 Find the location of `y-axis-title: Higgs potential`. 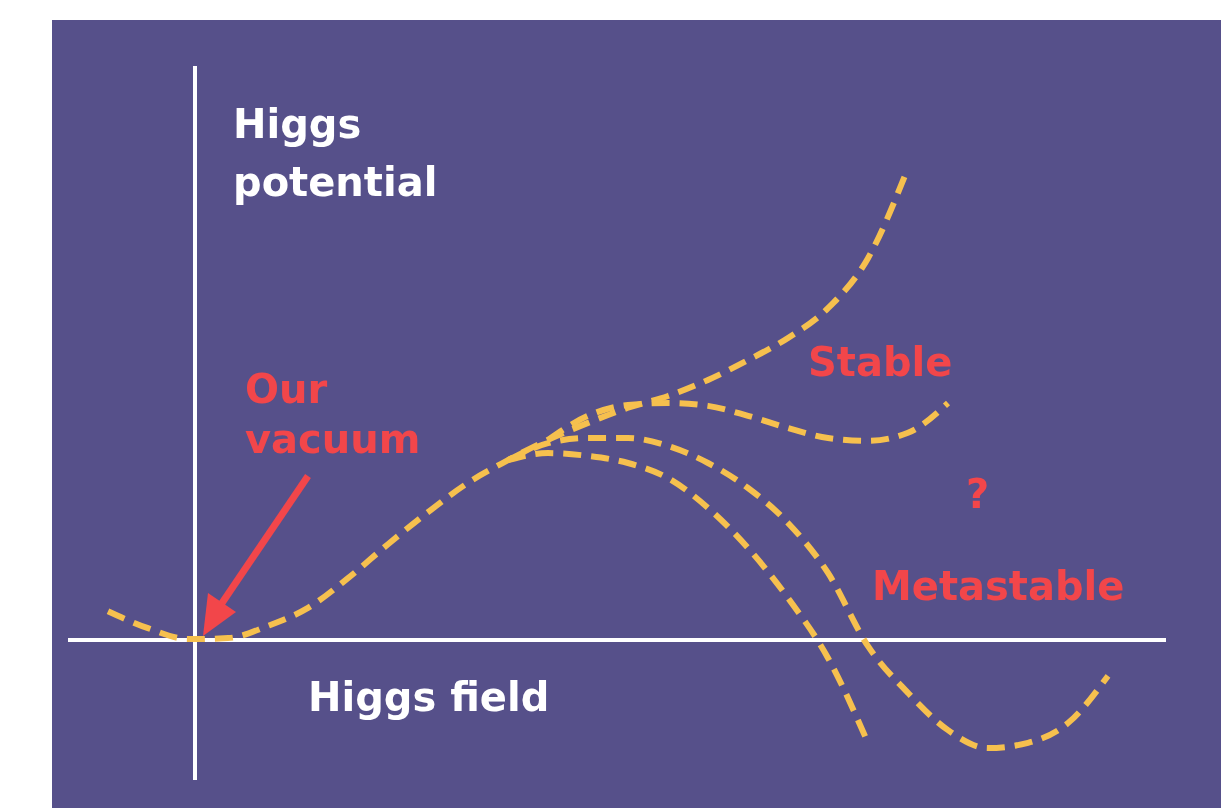

y-axis-title: Higgs potential is located at coordinates (335, 153).